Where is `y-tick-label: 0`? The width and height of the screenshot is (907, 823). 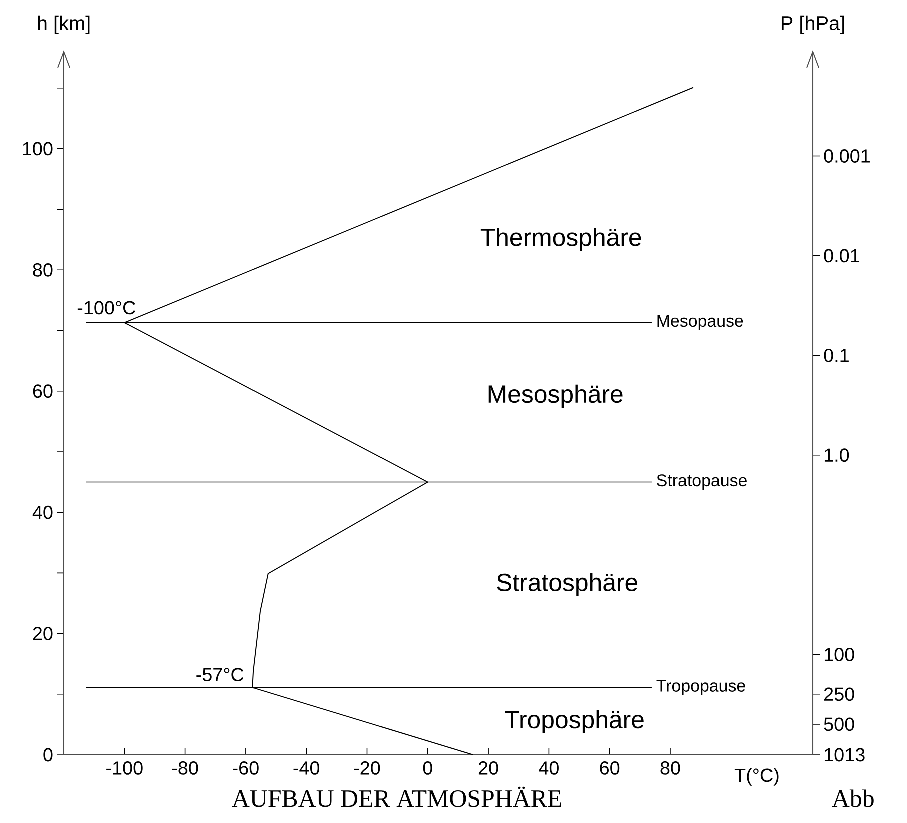 y-tick-label: 0 is located at coordinates (48, 755).